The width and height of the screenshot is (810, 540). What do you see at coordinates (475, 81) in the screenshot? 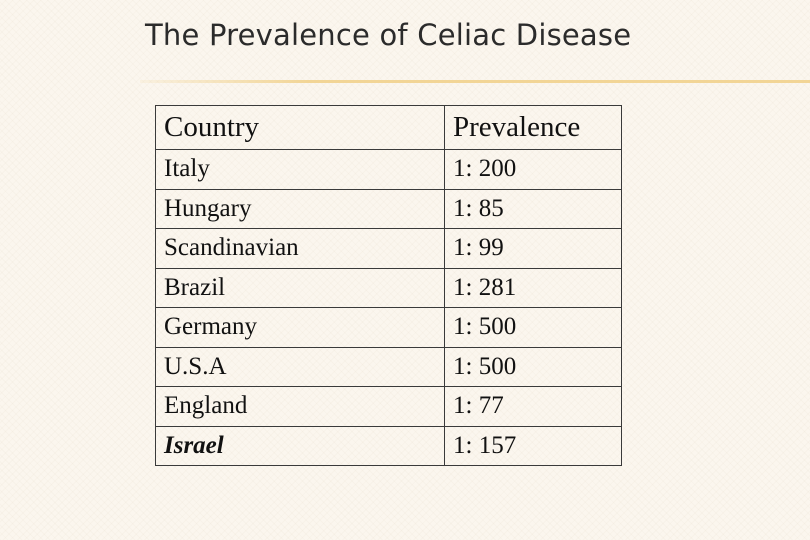
I see `title-underline` at bounding box center [475, 81].